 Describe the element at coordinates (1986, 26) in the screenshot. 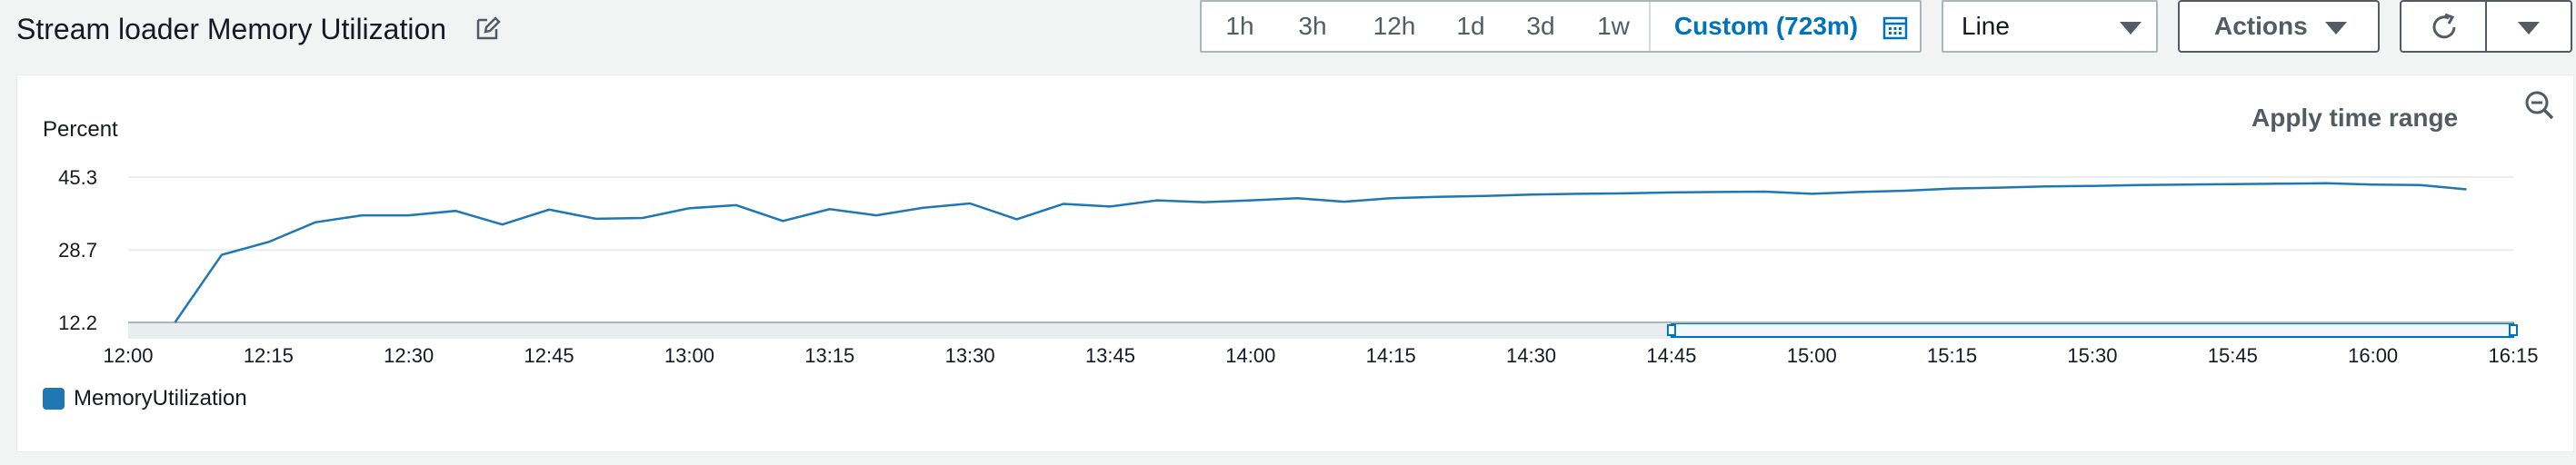

I see `chart-type-value: Line` at that location.